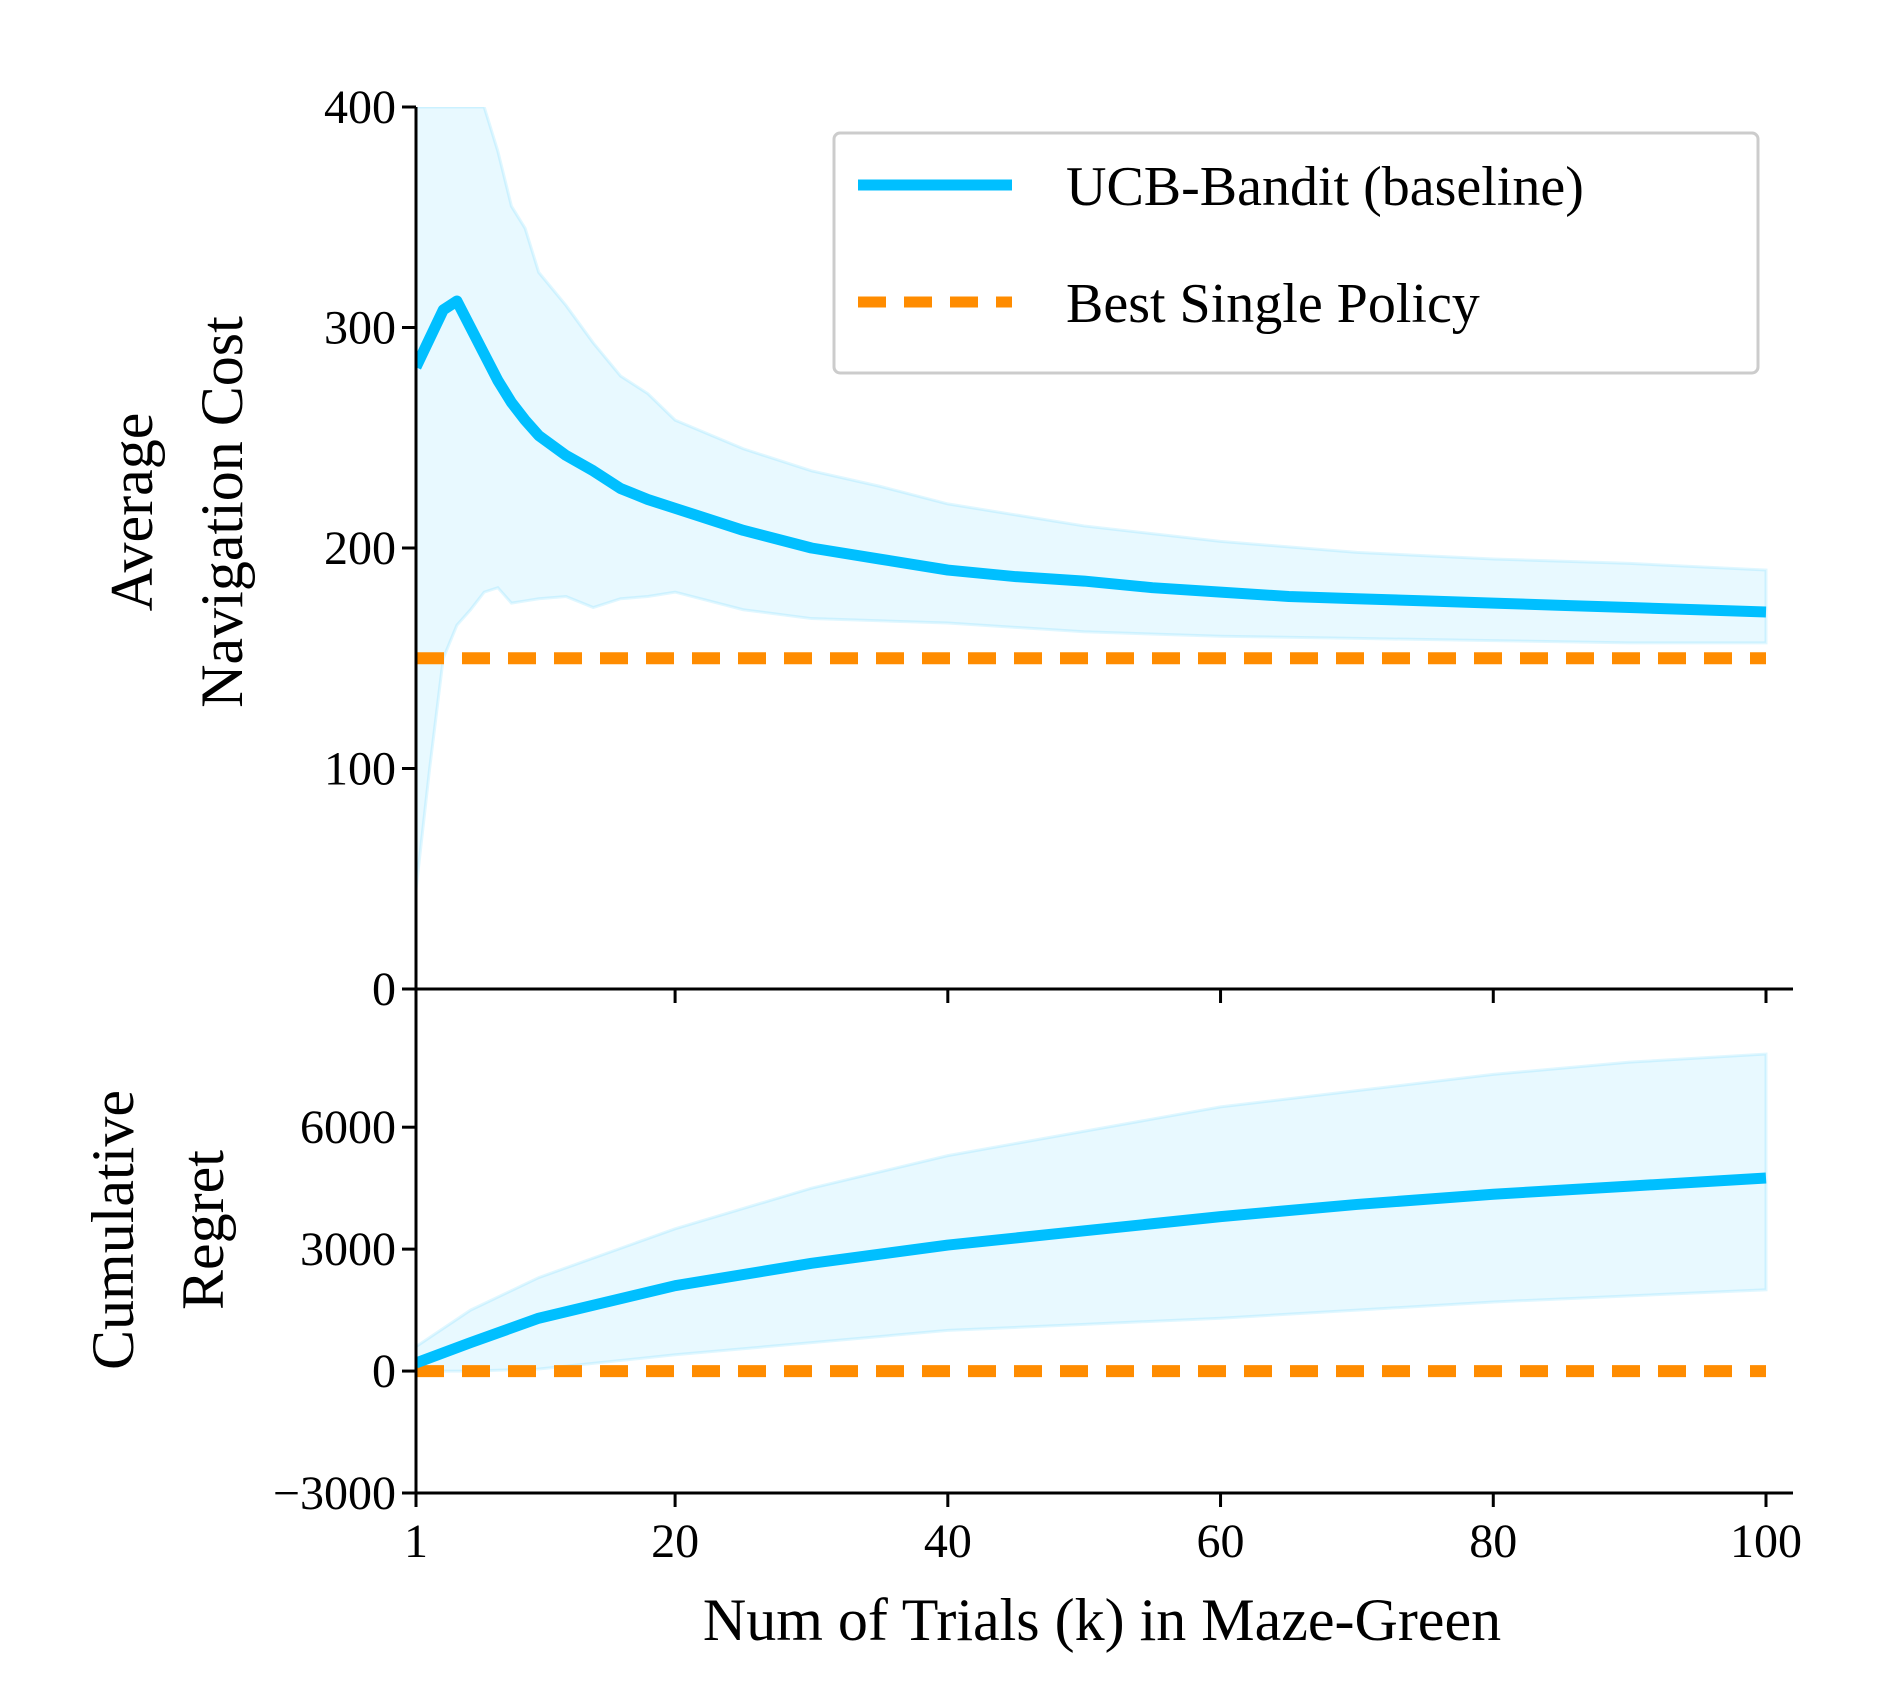  Describe the element at coordinates (177, 512) in the screenshot. I see `top-y-axis-label: Average Navigation Cost` at that location.